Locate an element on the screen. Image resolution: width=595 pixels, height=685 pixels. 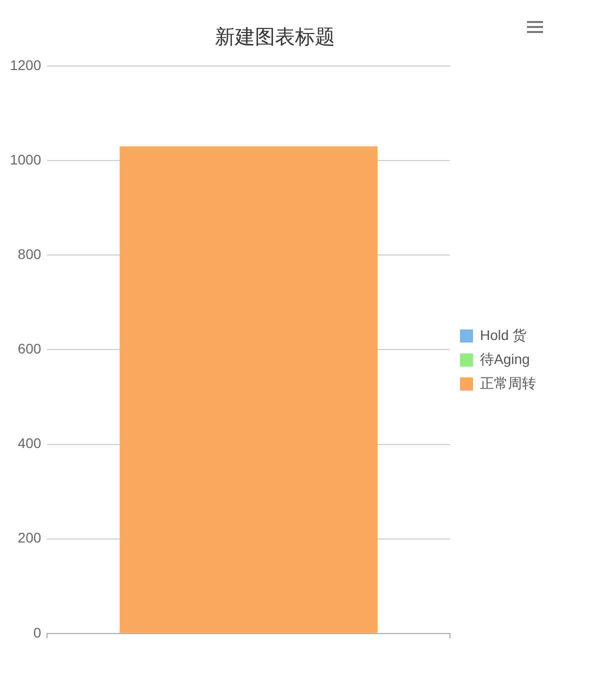
legend-label: Hold 货 is located at coordinates (503, 334).